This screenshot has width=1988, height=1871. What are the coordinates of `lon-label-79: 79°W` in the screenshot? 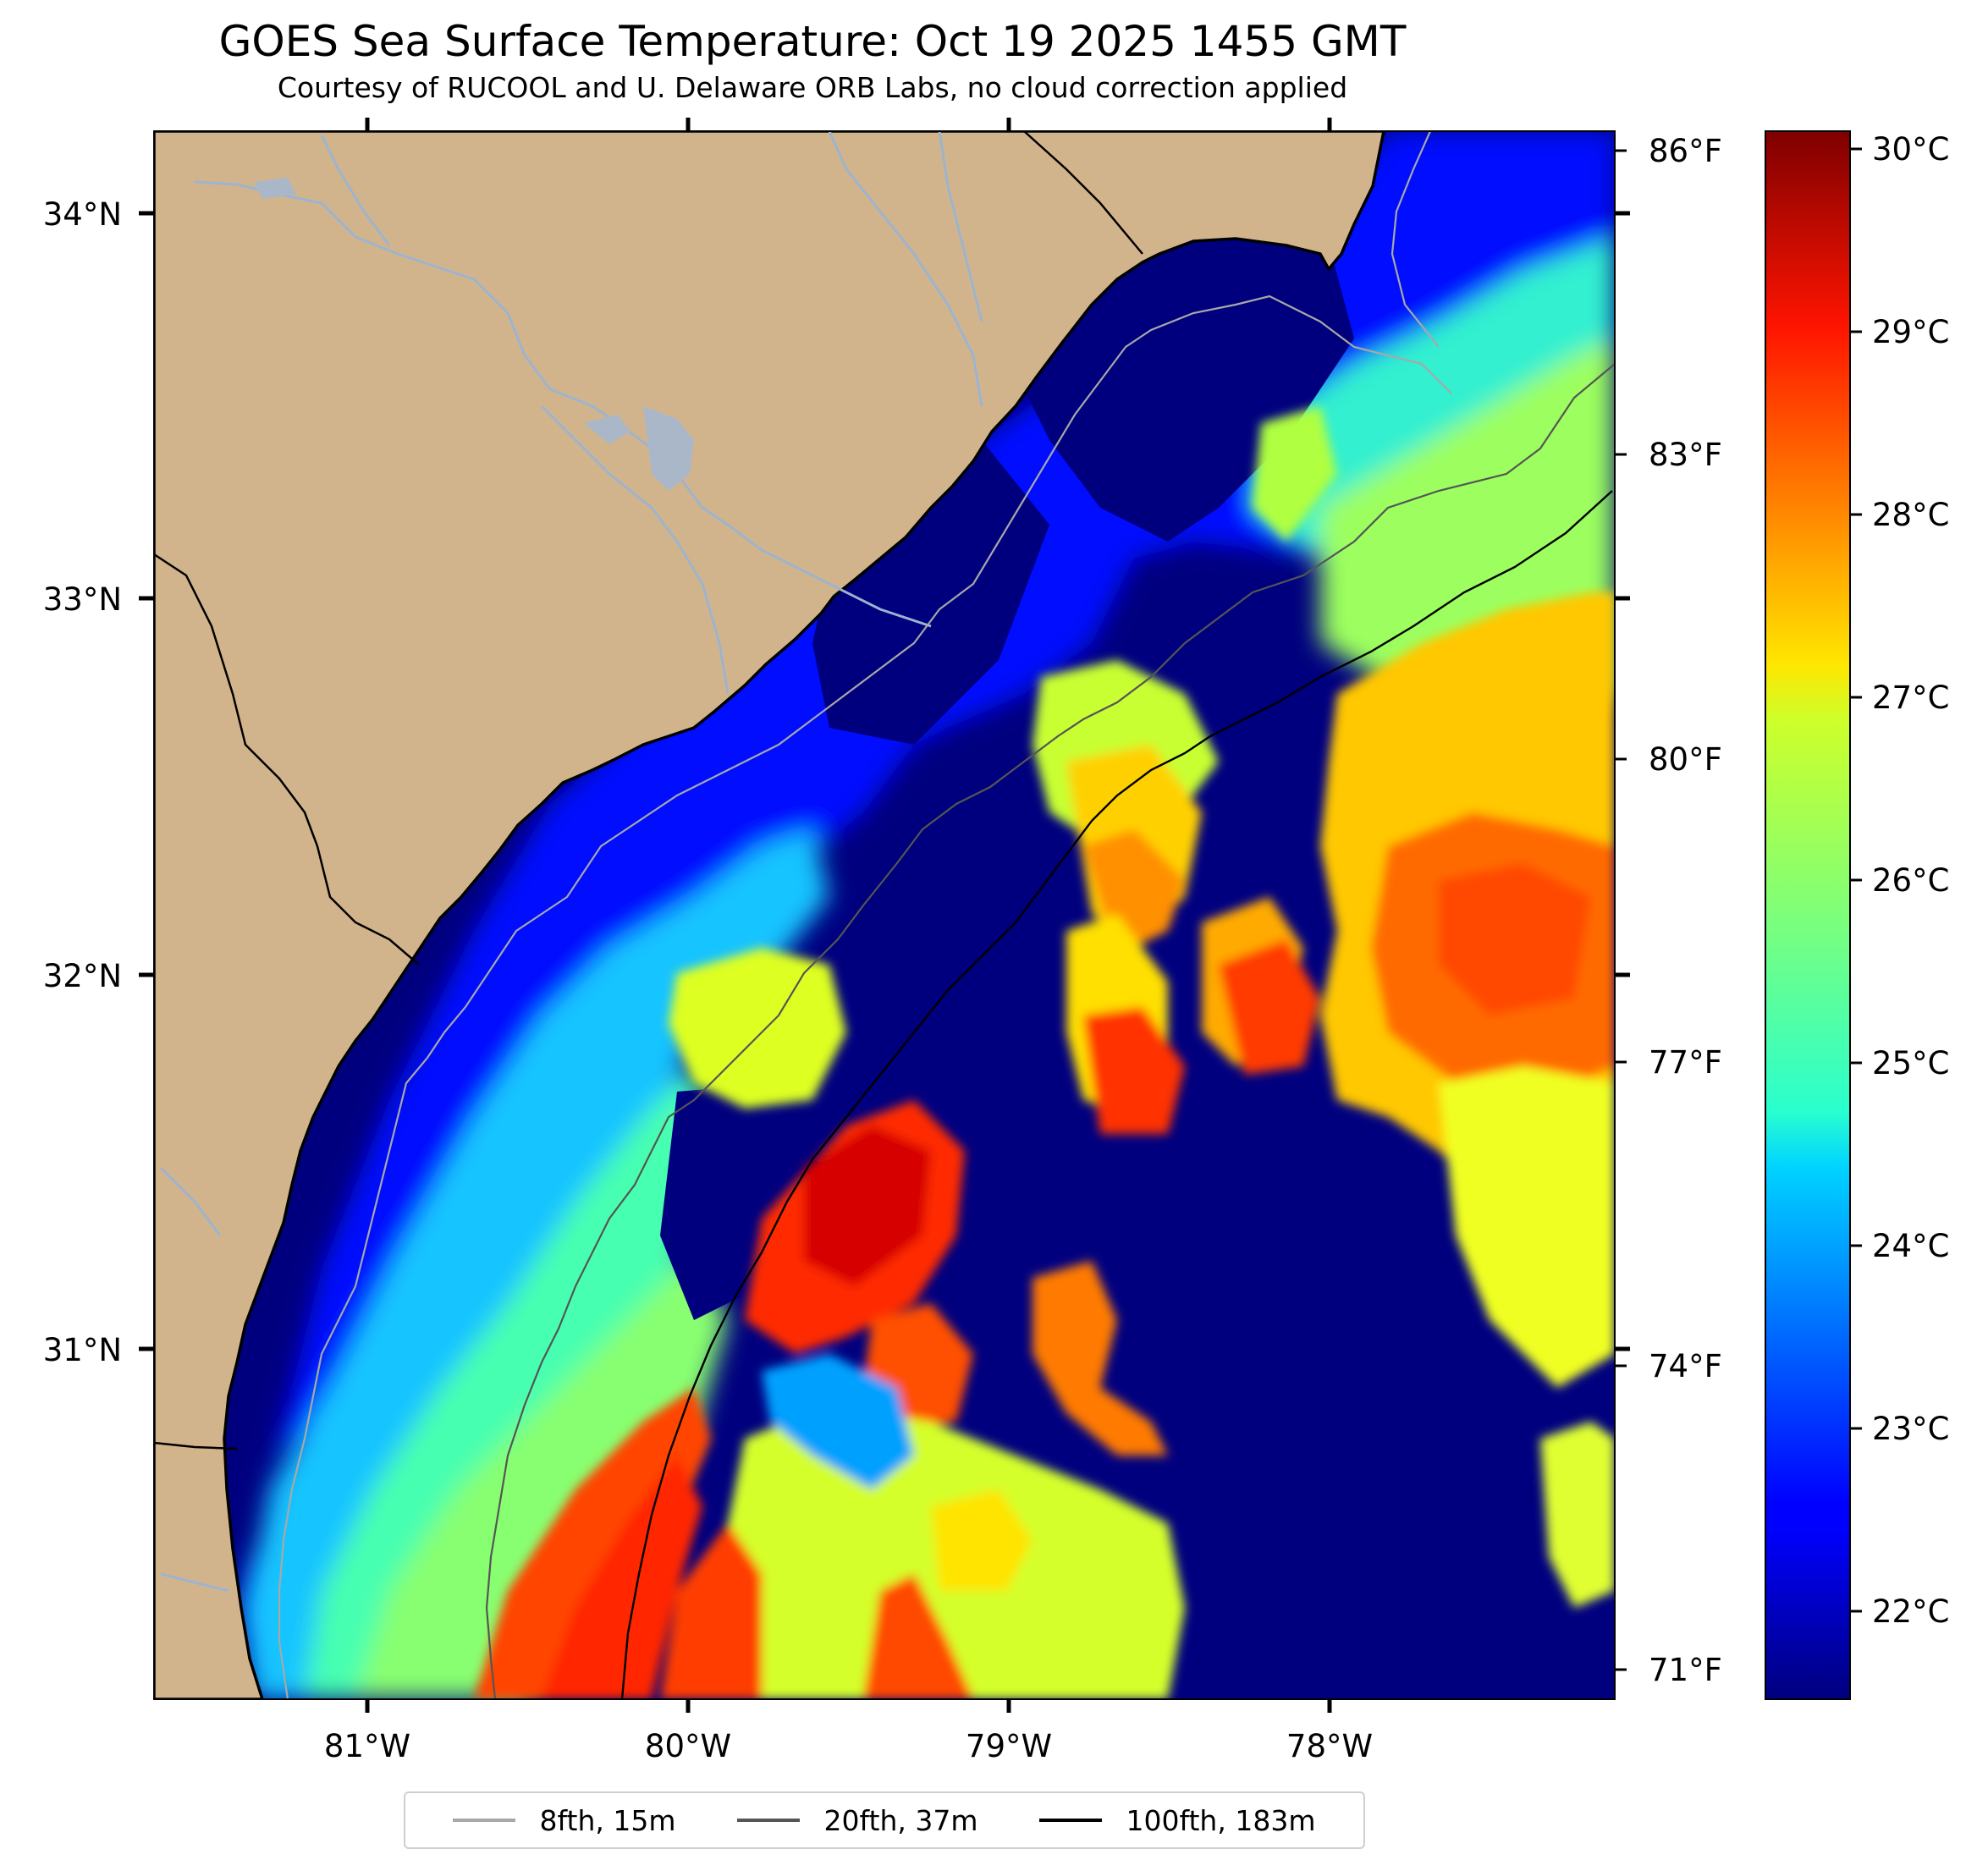 It's located at (1009, 1746).